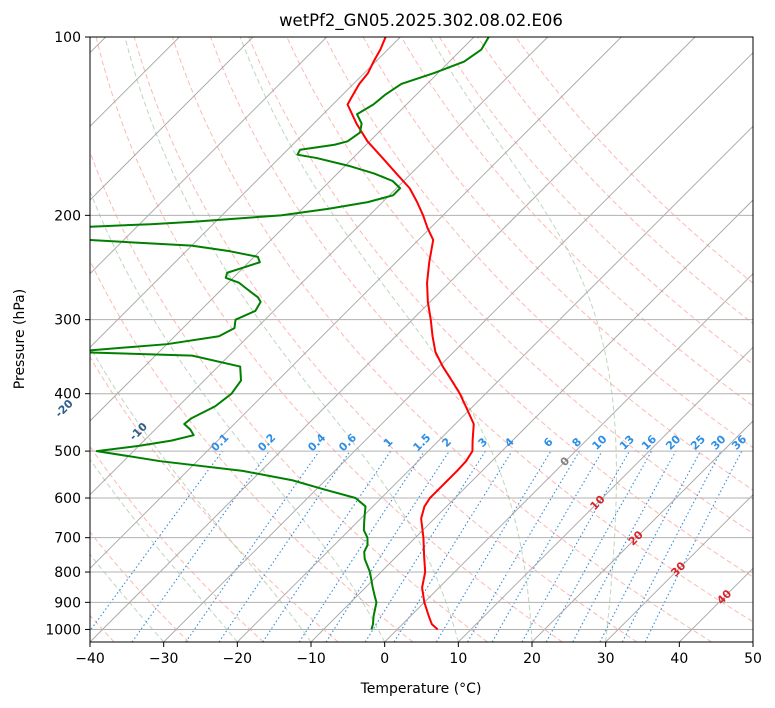 The height and width of the screenshot is (708, 775). Describe the element at coordinates (418, 654) in the screenshot. I see `x-axis: −40 −30 −20 −10 0 10 20 30 40 50` at that location.